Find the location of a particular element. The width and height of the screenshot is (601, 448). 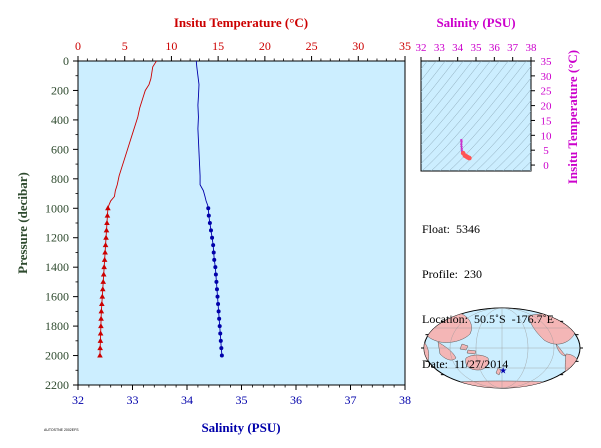

ts-temperature-tick-label: 35 is located at coordinates (547, 62).